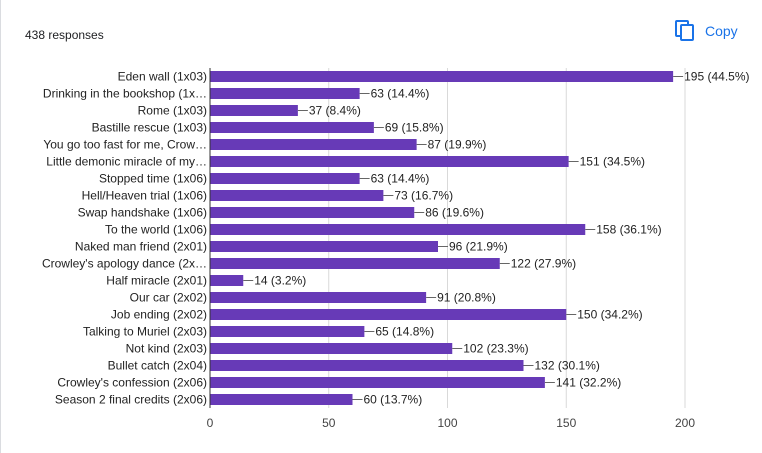 Image resolution: width=762 pixels, height=453 pixels. Describe the element at coordinates (210, 423) in the screenshot. I see `x-tick-label: 0` at that location.